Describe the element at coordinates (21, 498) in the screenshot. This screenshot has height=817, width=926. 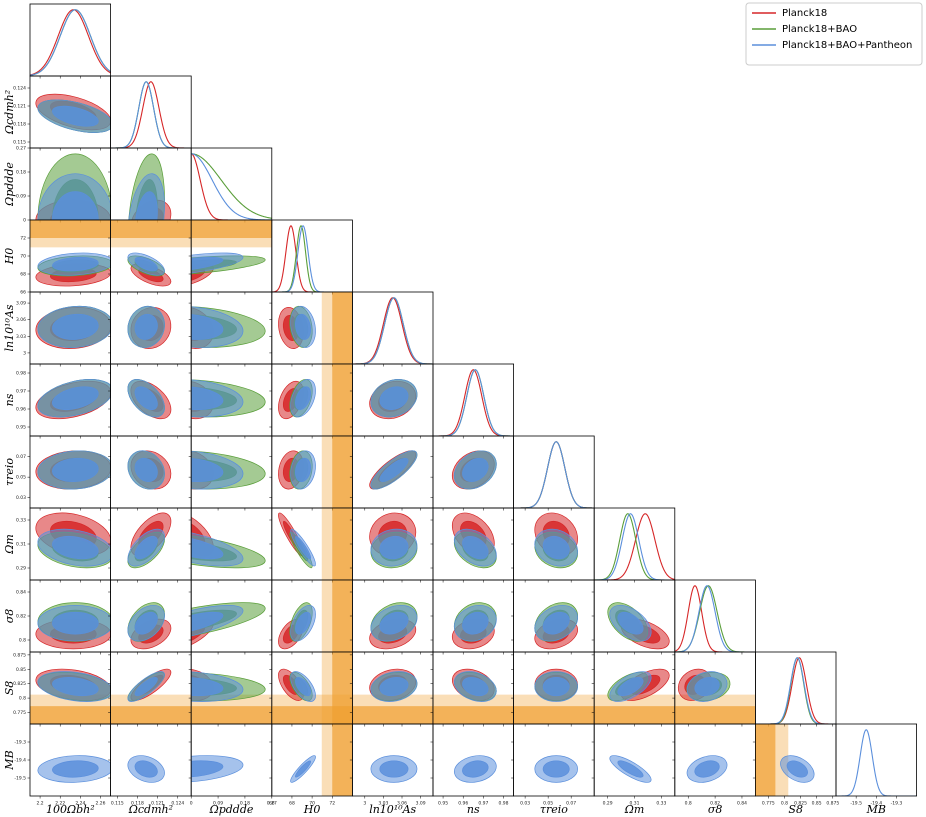
I see `y-tick-label: 0.03` at that location.